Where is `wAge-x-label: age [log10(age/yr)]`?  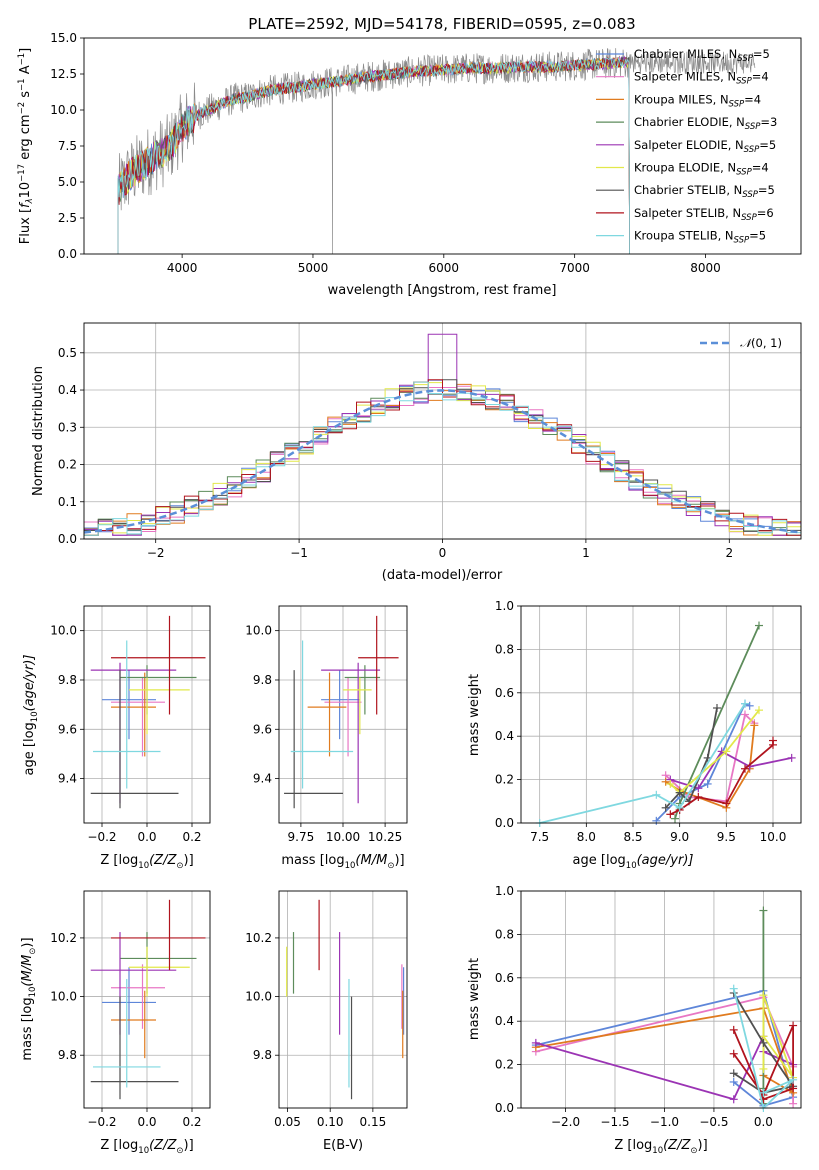 wAge-x-label: age [log10(age/yr)] is located at coordinates (633, 862).